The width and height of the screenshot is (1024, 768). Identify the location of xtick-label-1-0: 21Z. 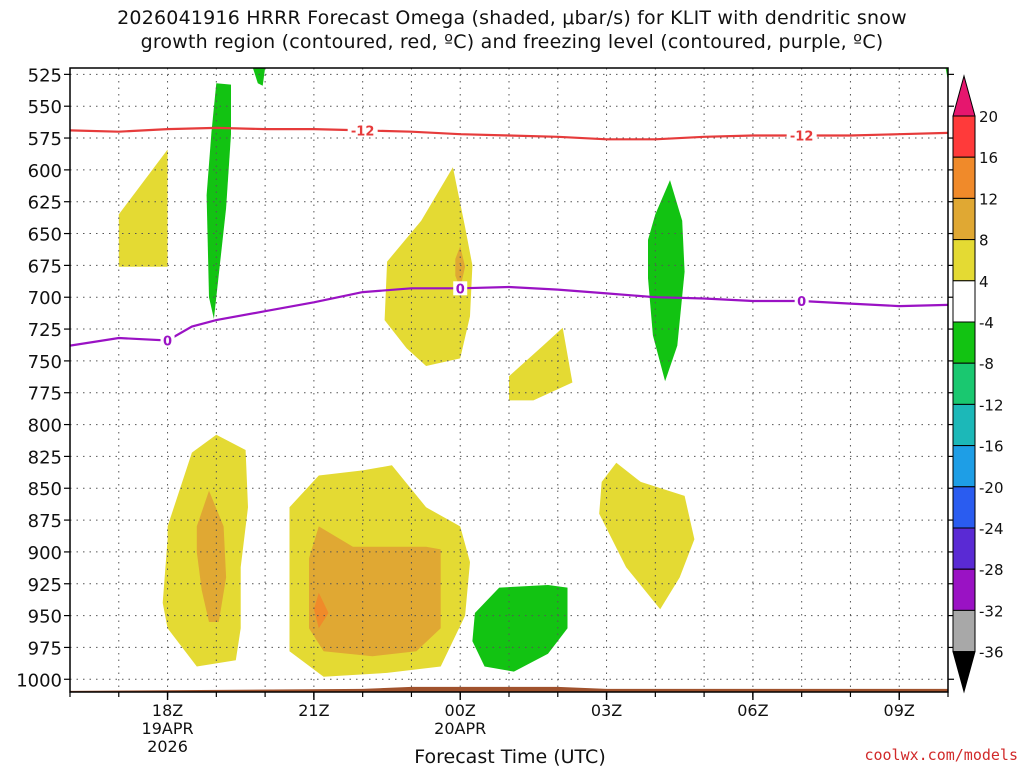
(313, 710).